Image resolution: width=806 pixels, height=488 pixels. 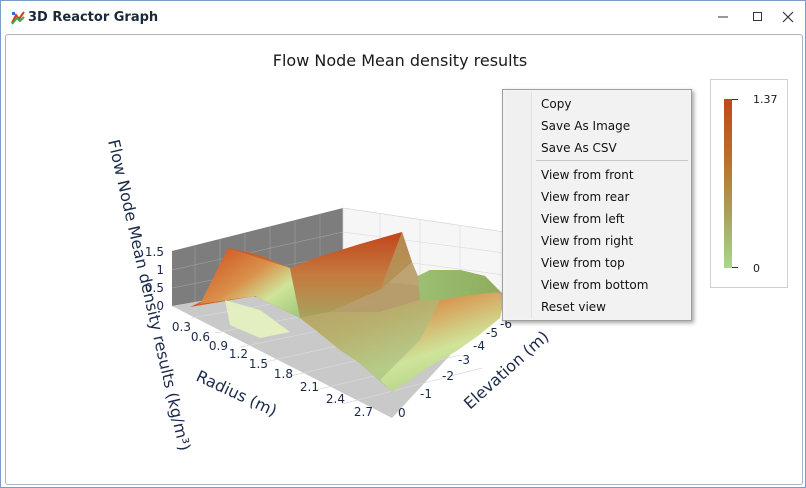 What do you see at coordinates (403, 17) in the screenshot?
I see `title-bar: 3D Reactor Graph` at bounding box center [403, 17].